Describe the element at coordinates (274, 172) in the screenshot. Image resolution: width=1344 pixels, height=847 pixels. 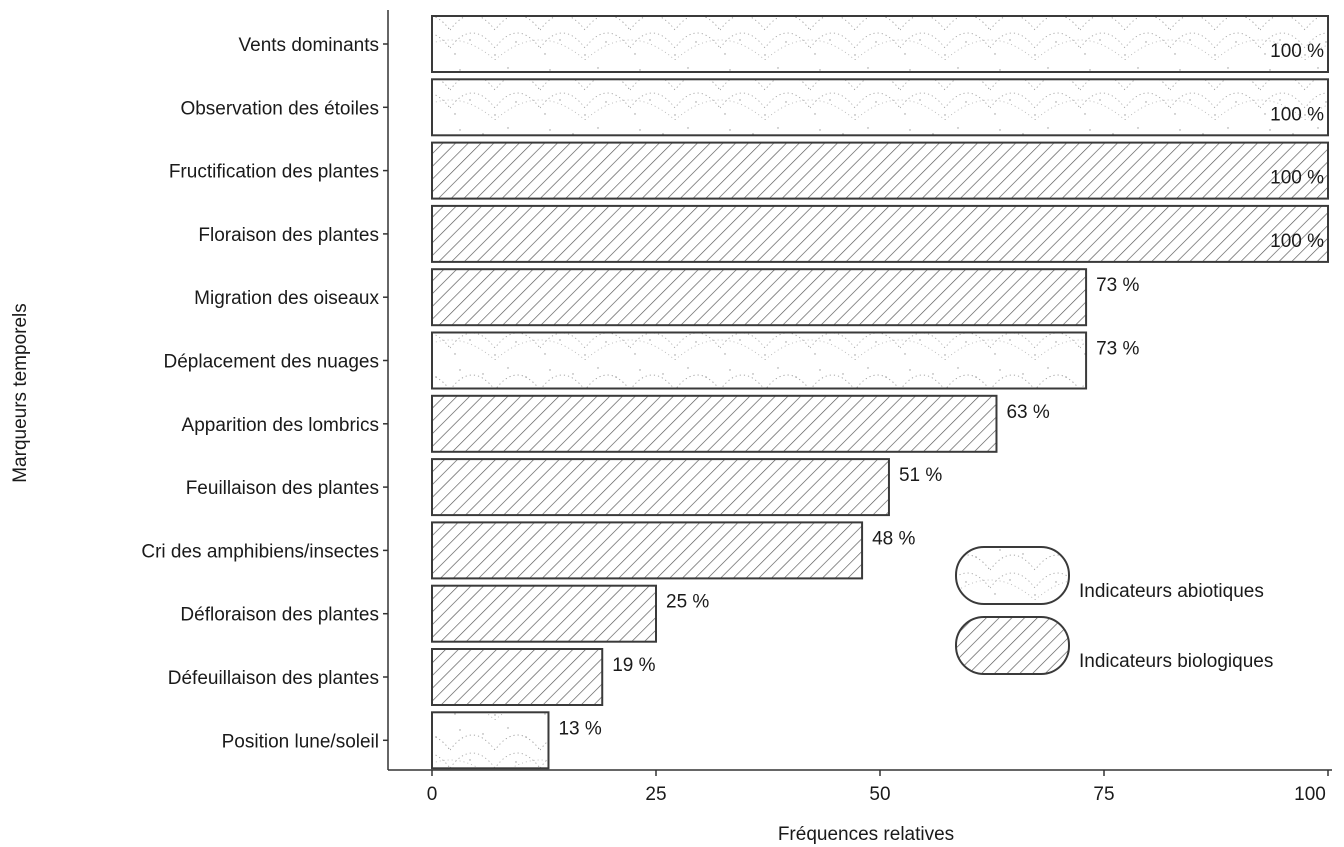
I see `category-label: Fructification des plantes` at that location.